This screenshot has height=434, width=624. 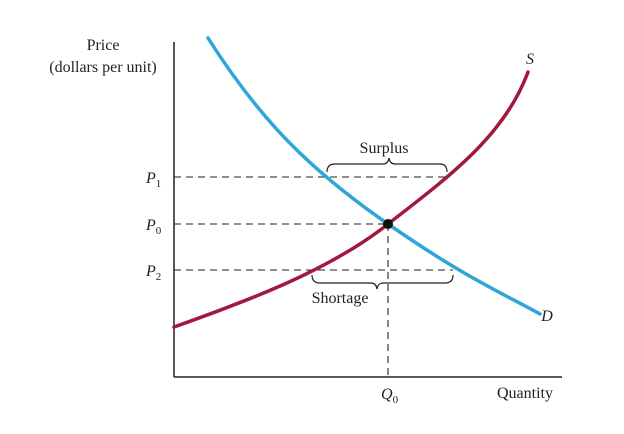 I want to click on demand-label: D, so click(x=546, y=316).